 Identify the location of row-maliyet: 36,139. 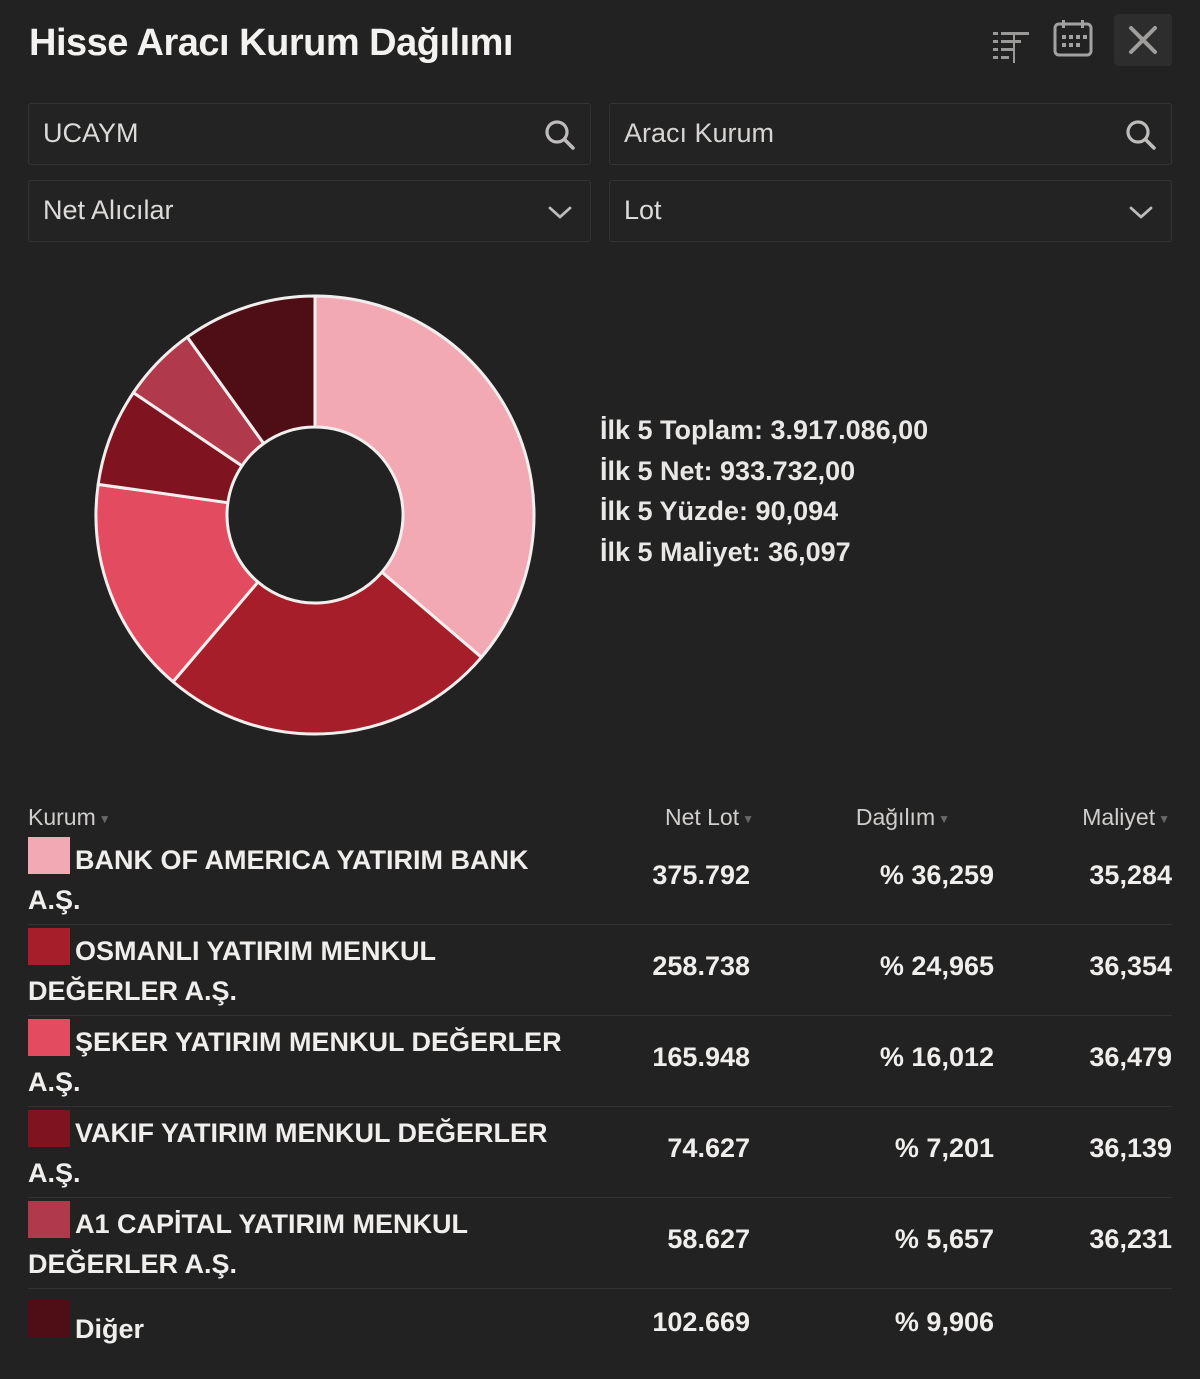
(1130, 1148).